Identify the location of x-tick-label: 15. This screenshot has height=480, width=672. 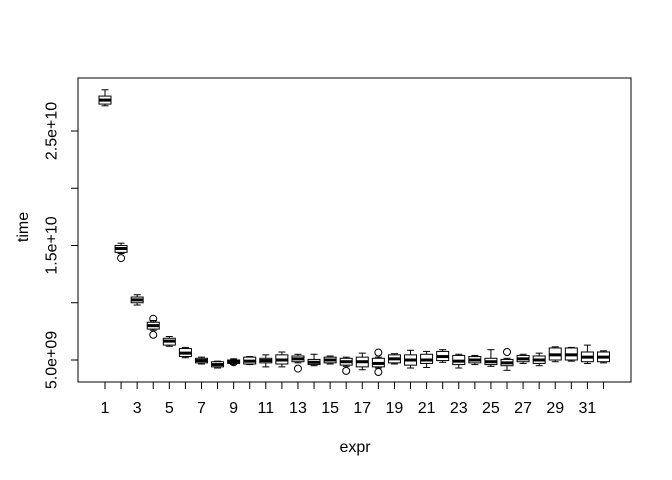
(330, 408).